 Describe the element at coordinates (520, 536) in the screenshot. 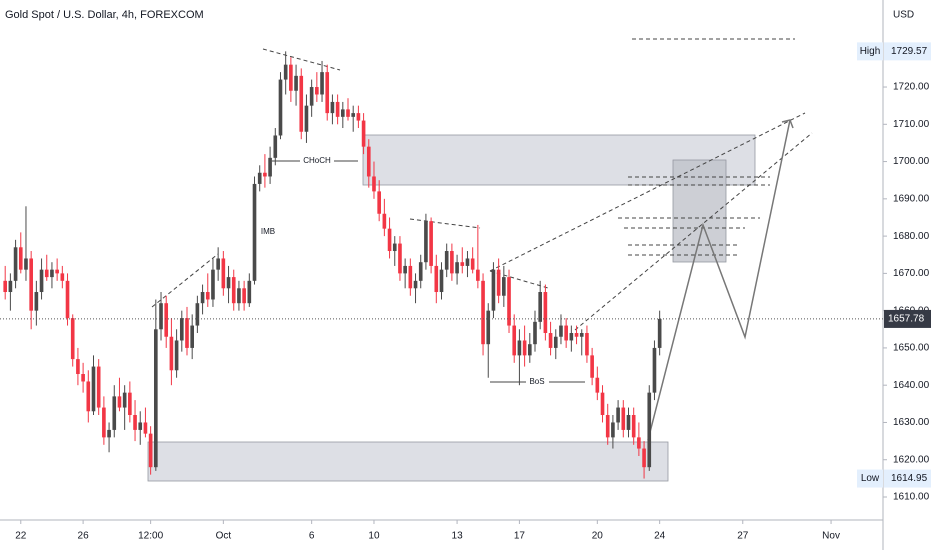

I see `x-tick-label: 17` at that location.